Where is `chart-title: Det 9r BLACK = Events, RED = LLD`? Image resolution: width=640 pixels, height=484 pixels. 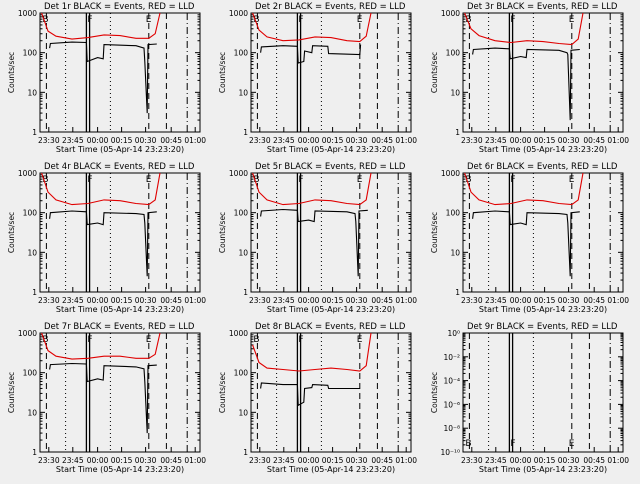
chart-title: Det 9r BLACK = Events, RED = LLD is located at coordinates (542, 327).